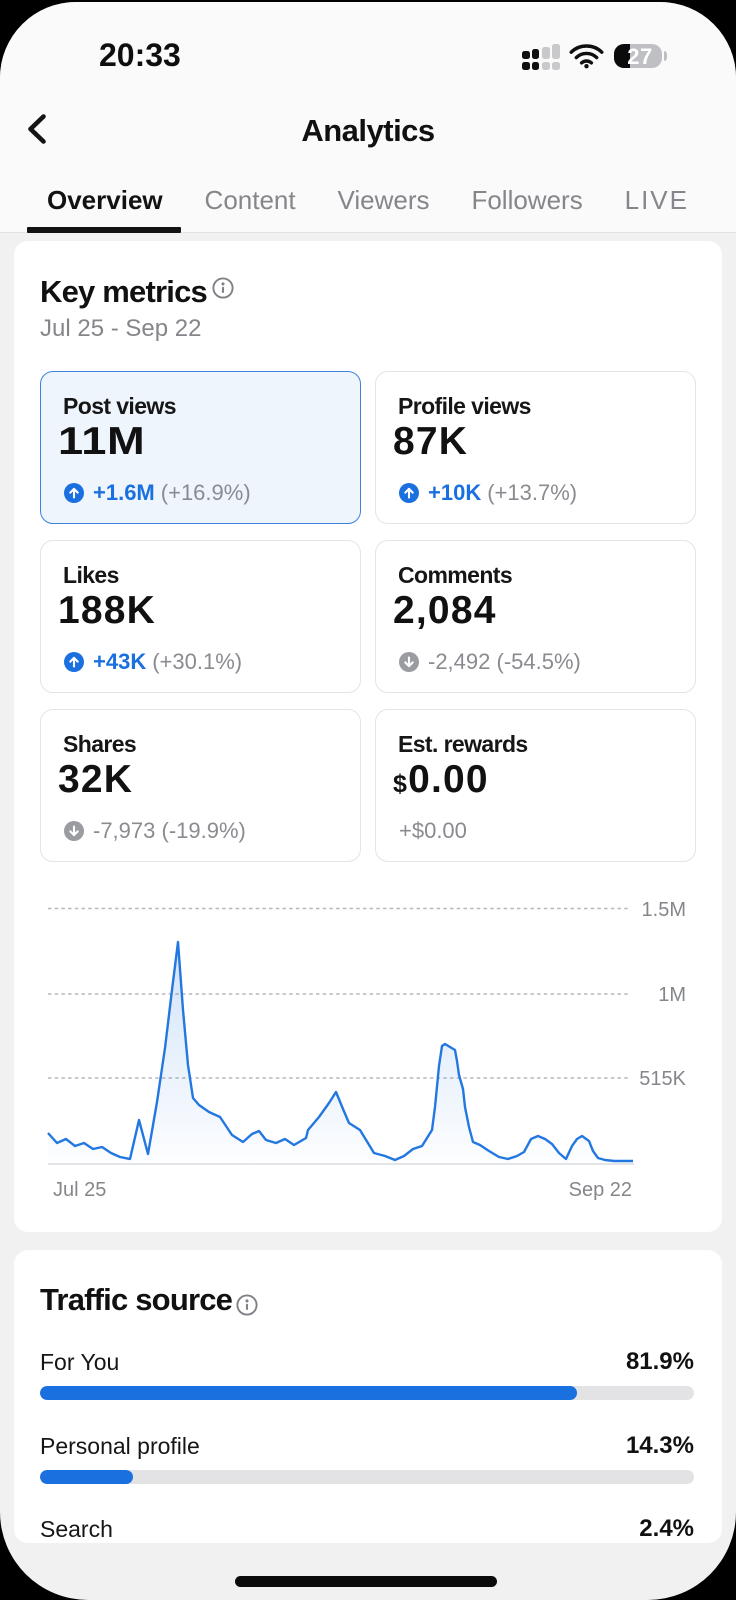 The image size is (736, 1600). I want to click on svg-text: 1M, so click(672, 995).